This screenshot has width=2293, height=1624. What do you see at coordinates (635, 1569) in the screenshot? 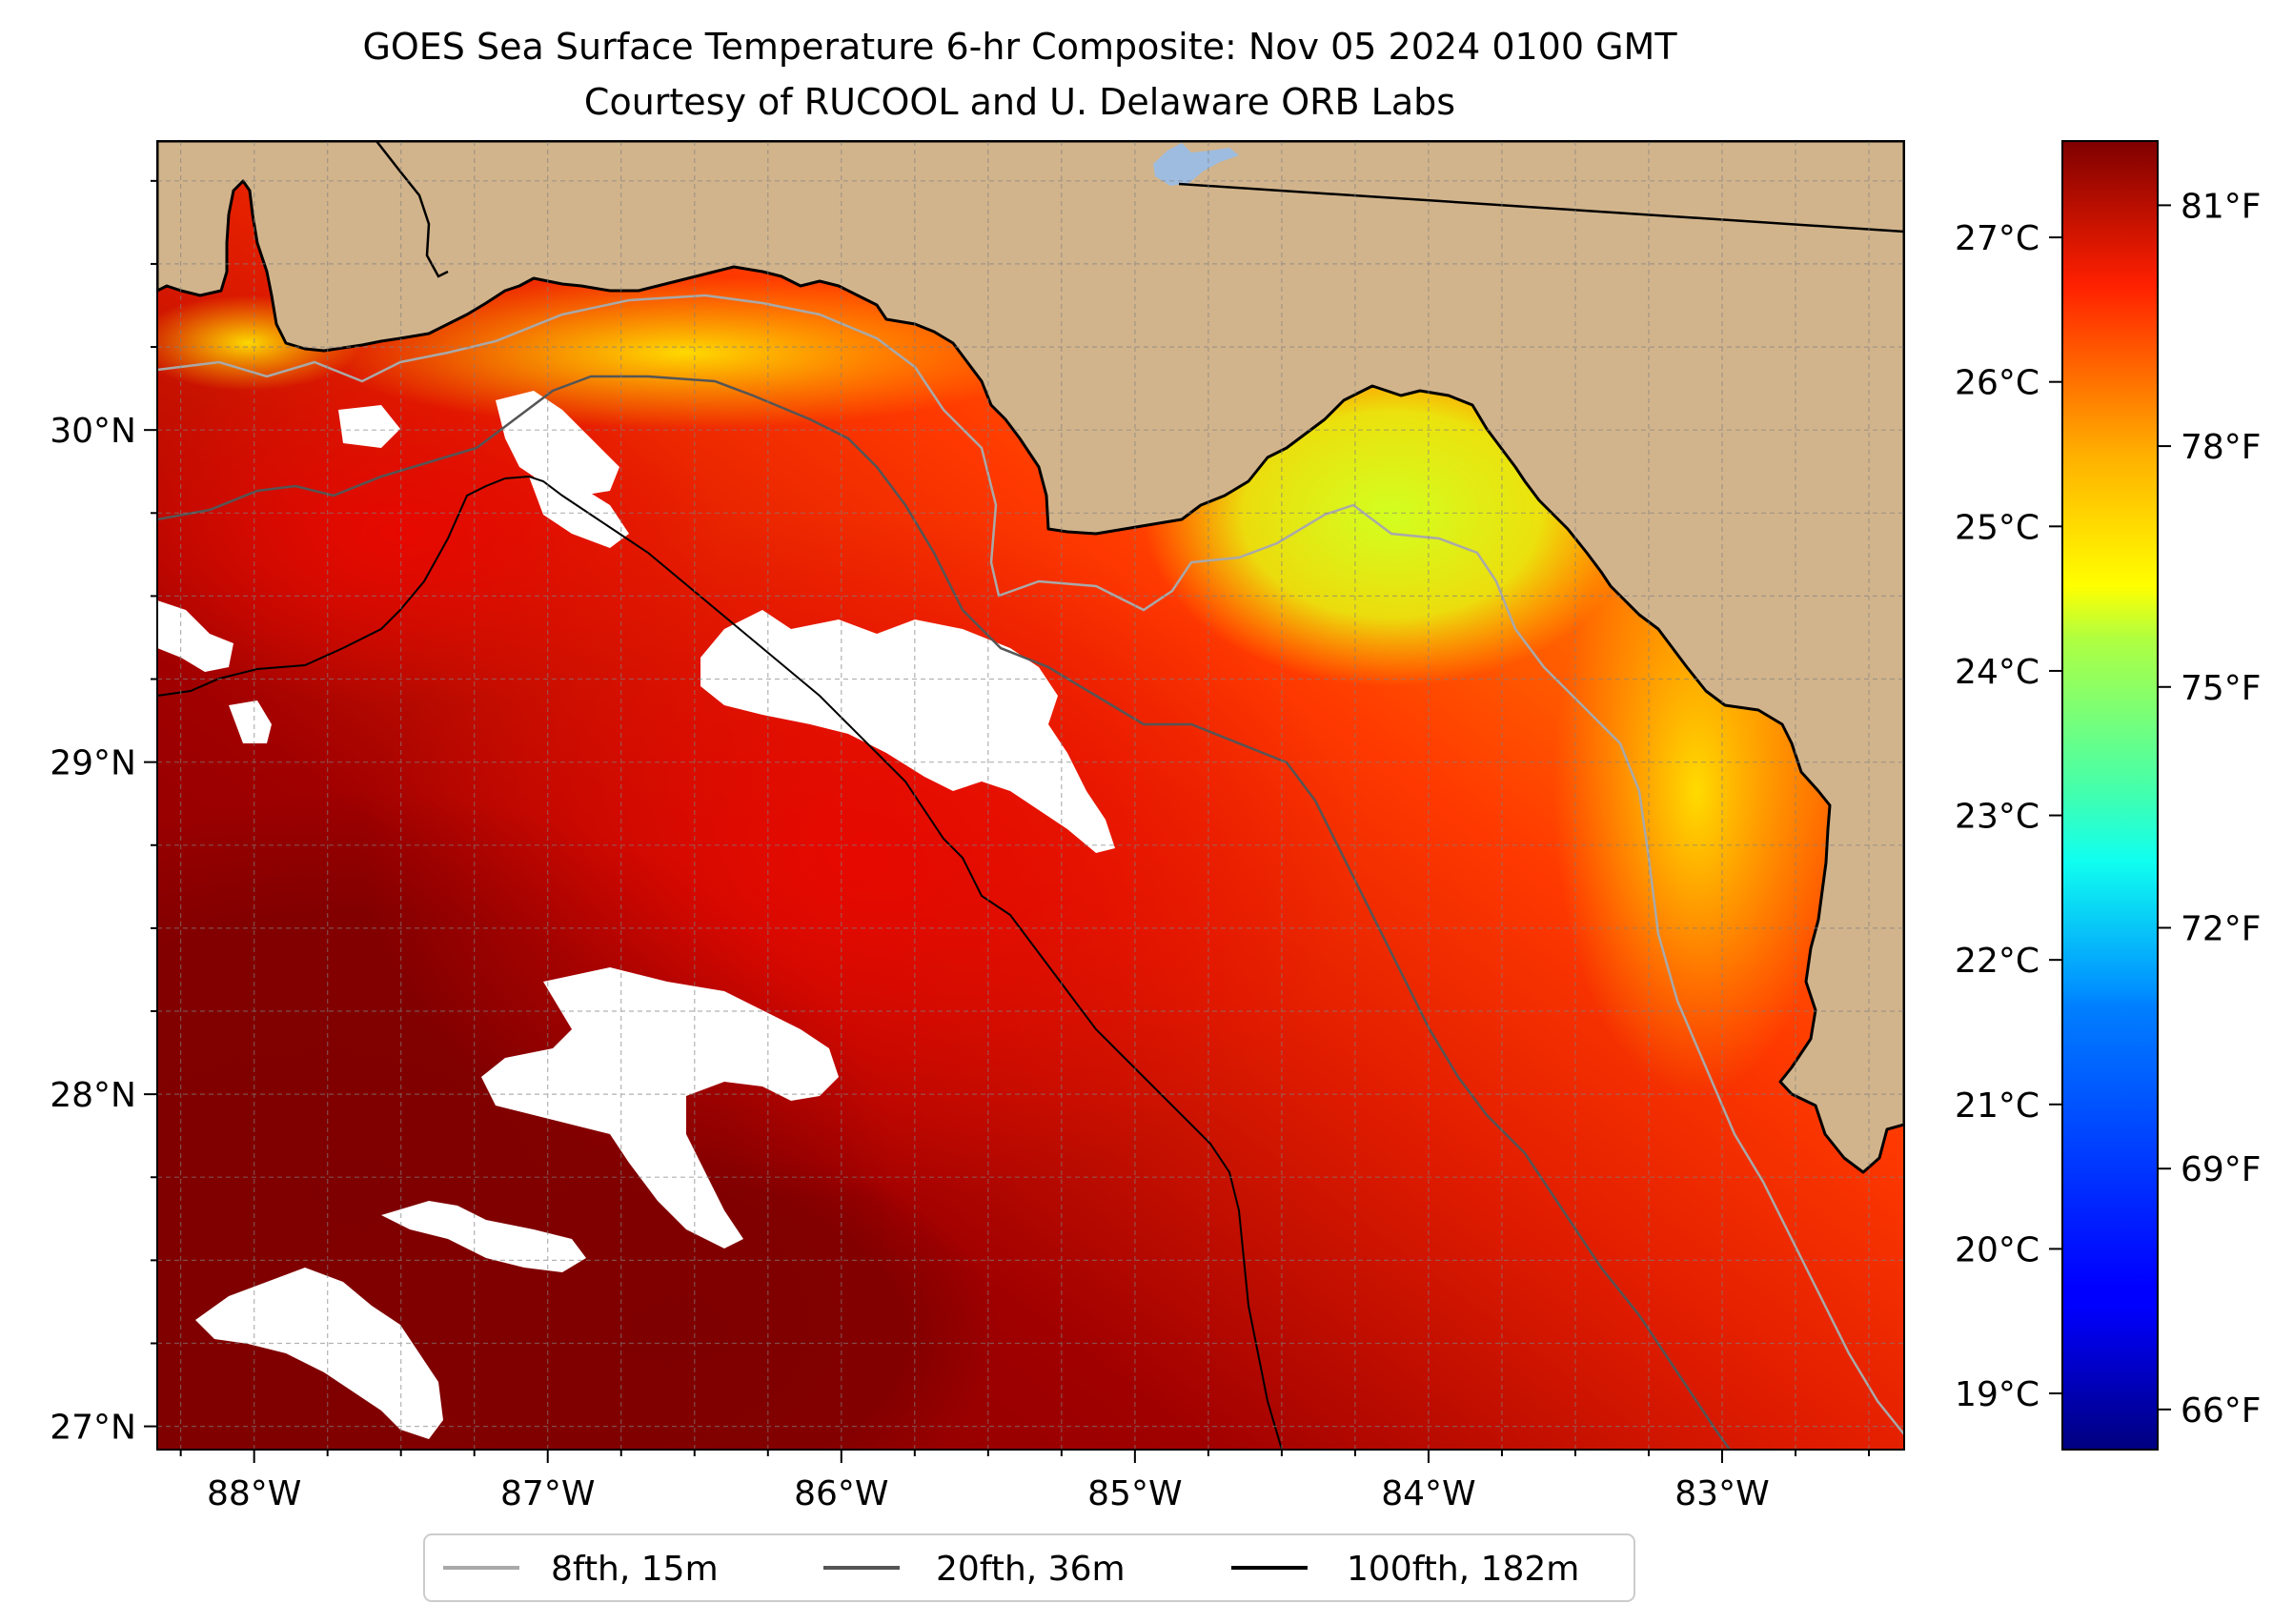
I see `legend-label-8fth: 8fth, 15m` at bounding box center [635, 1569].